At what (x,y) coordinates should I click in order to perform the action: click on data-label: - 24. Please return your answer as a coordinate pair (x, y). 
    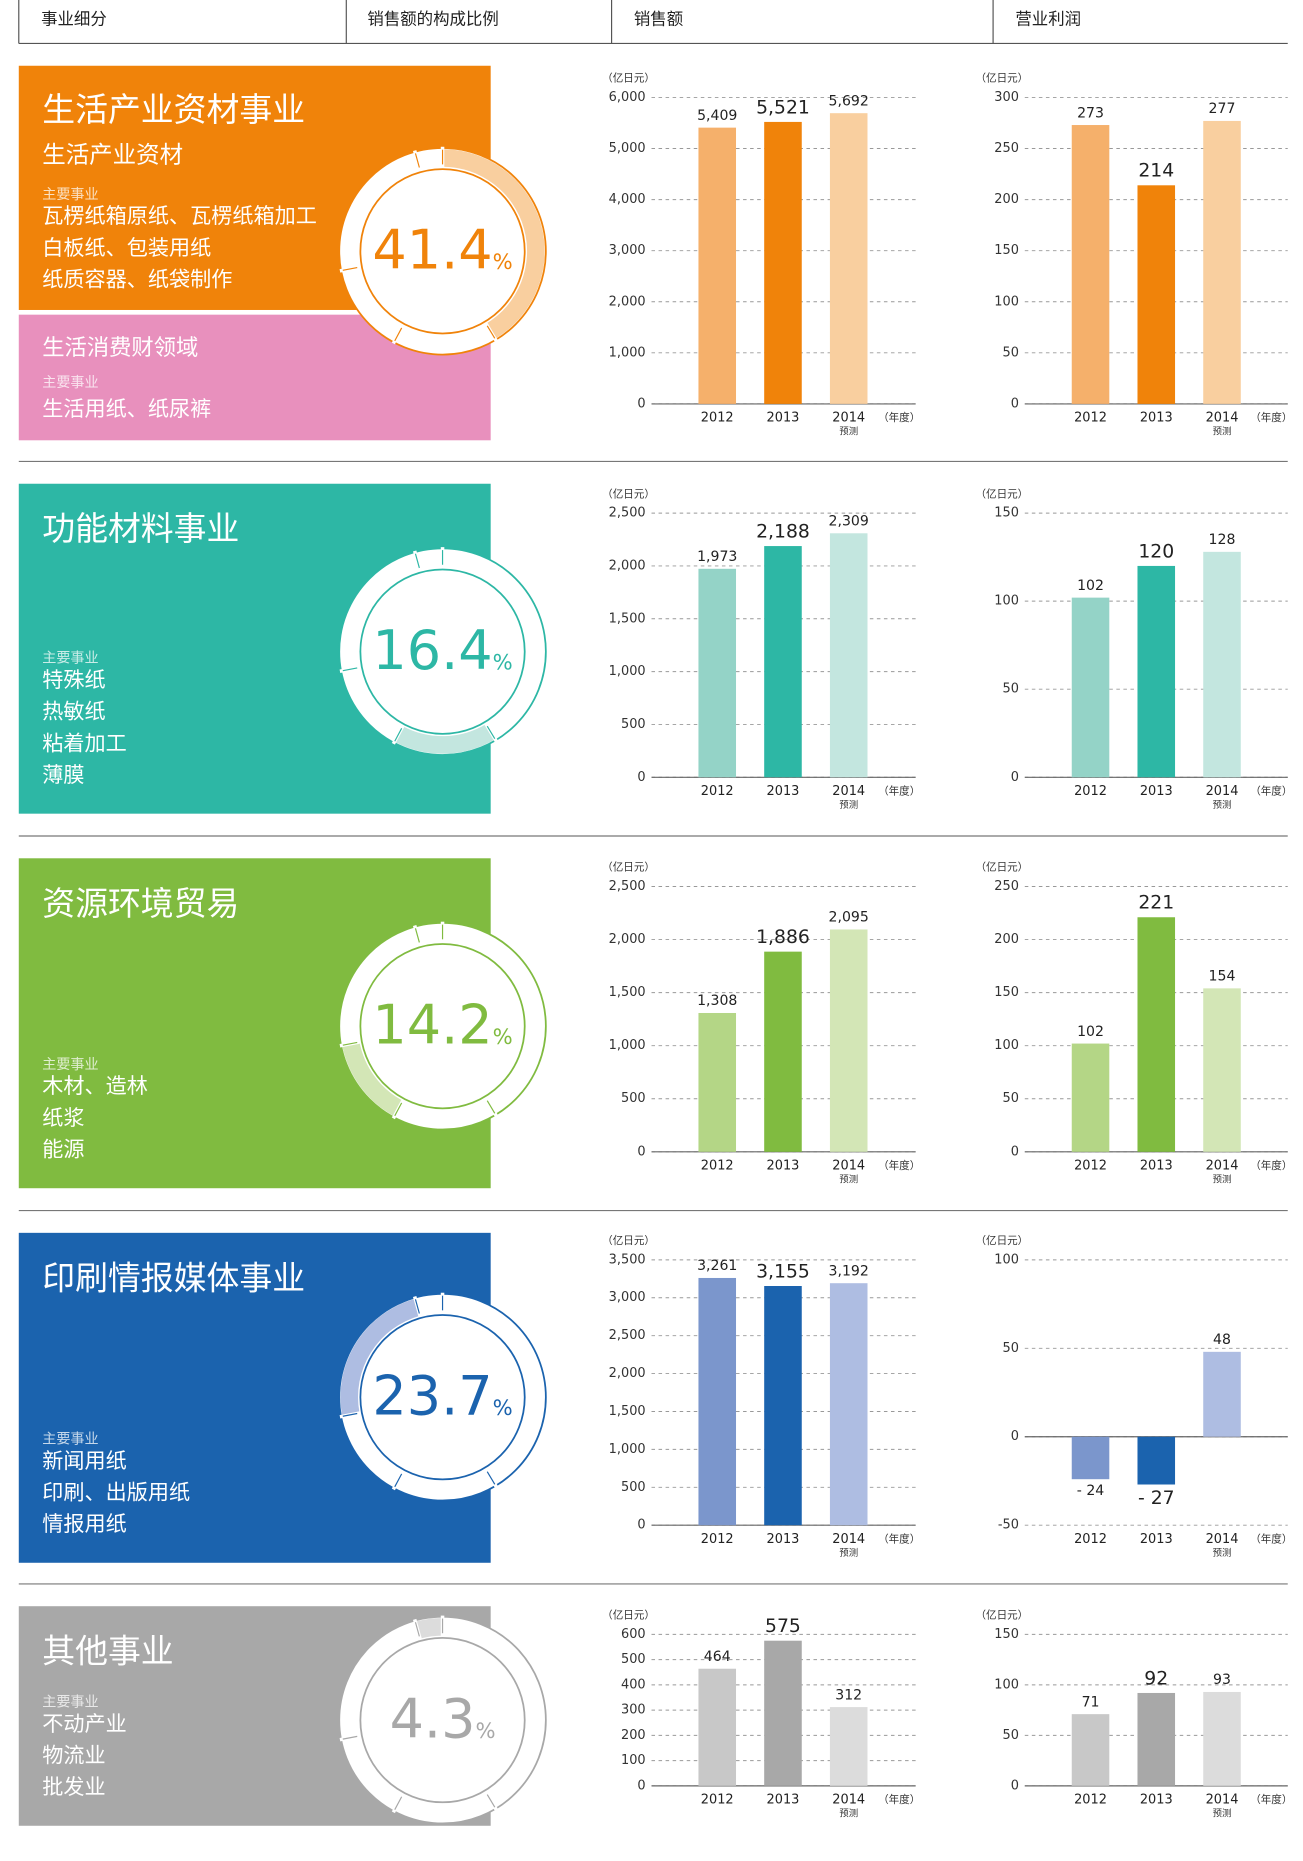
    Looking at the image, I should click on (1091, 1491).